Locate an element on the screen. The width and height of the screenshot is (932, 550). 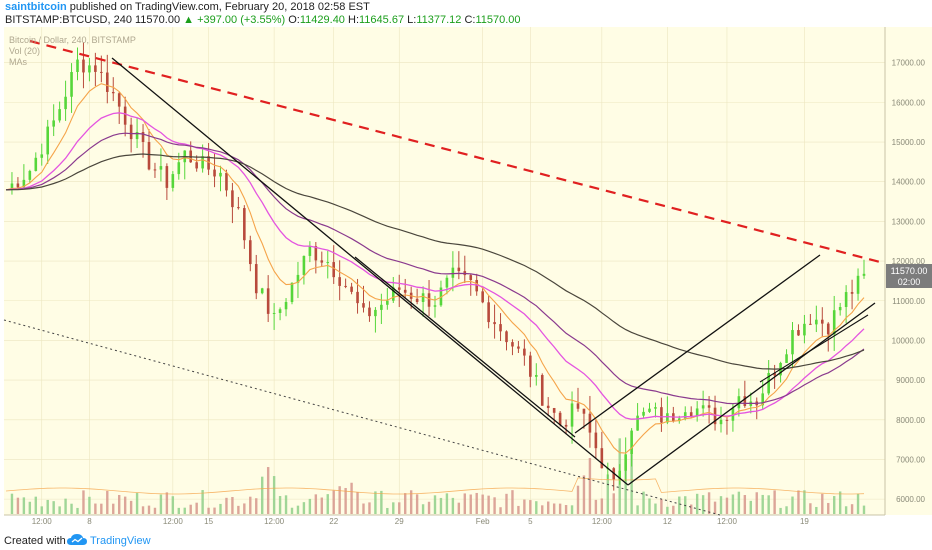
close-value: 11570.00 is located at coordinates (498, 20).